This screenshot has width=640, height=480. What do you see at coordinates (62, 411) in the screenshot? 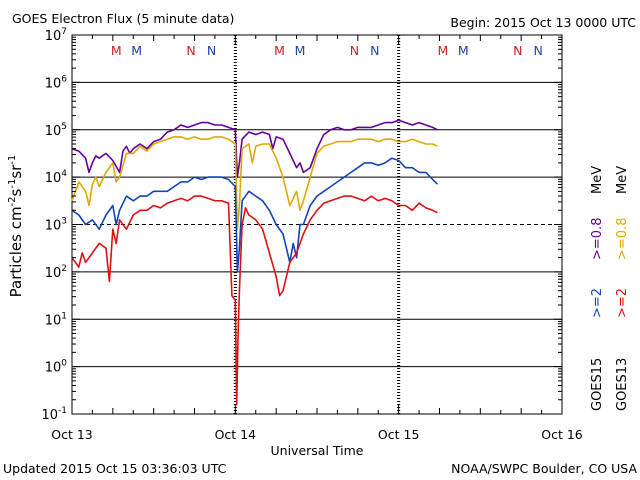
I see `y-tick-exponent: -1` at bounding box center [62, 411].